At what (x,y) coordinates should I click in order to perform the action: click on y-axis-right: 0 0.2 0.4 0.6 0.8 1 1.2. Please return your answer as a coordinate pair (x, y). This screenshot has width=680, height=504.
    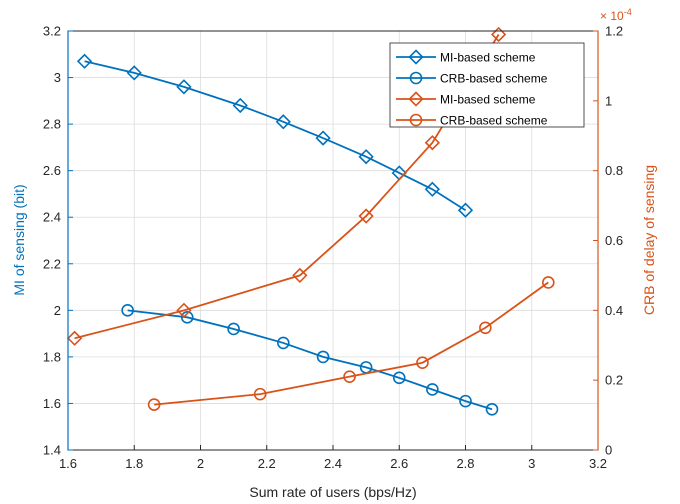
    Looking at the image, I should click on (608, 241).